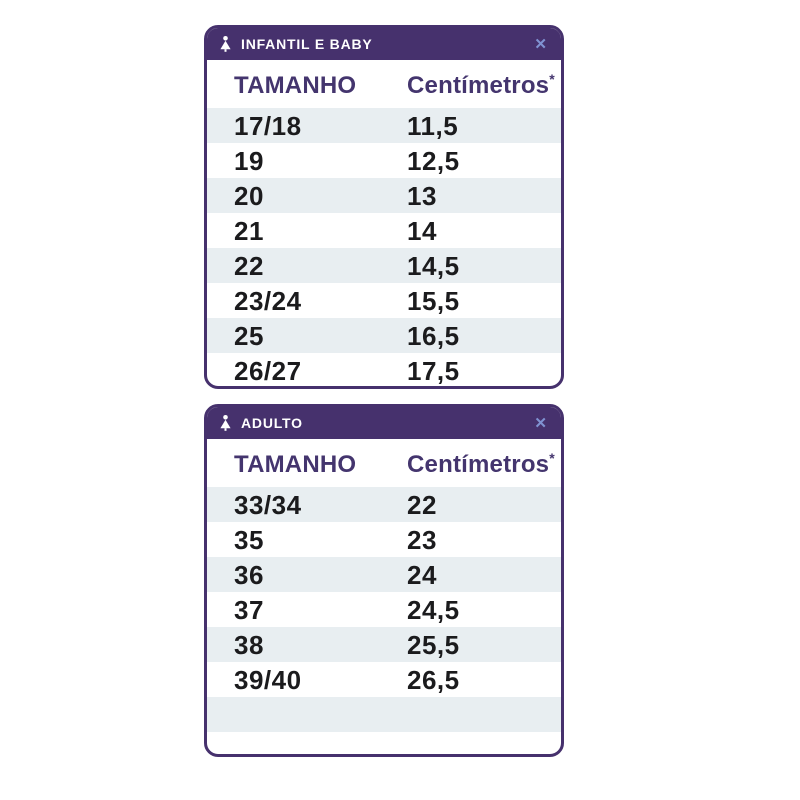 This screenshot has width=800, height=800. What do you see at coordinates (268, 679) in the screenshot?
I see `size-cell: 39/40` at bounding box center [268, 679].